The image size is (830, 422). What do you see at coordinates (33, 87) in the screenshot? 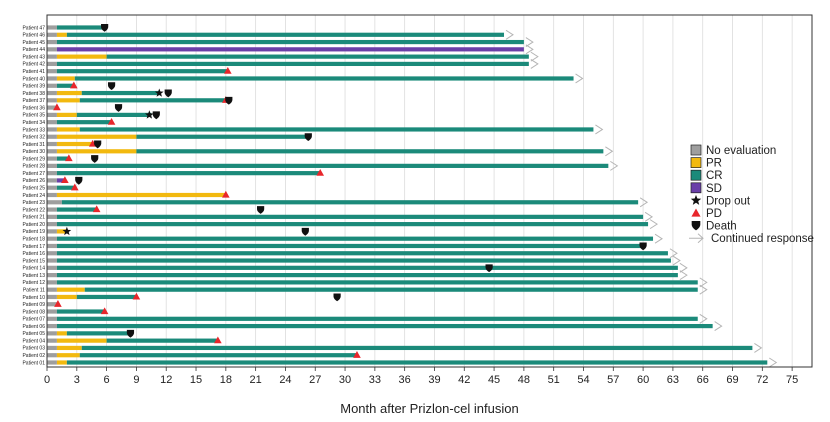
I see `patient-label: Patient 39` at bounding box center [33, 87].